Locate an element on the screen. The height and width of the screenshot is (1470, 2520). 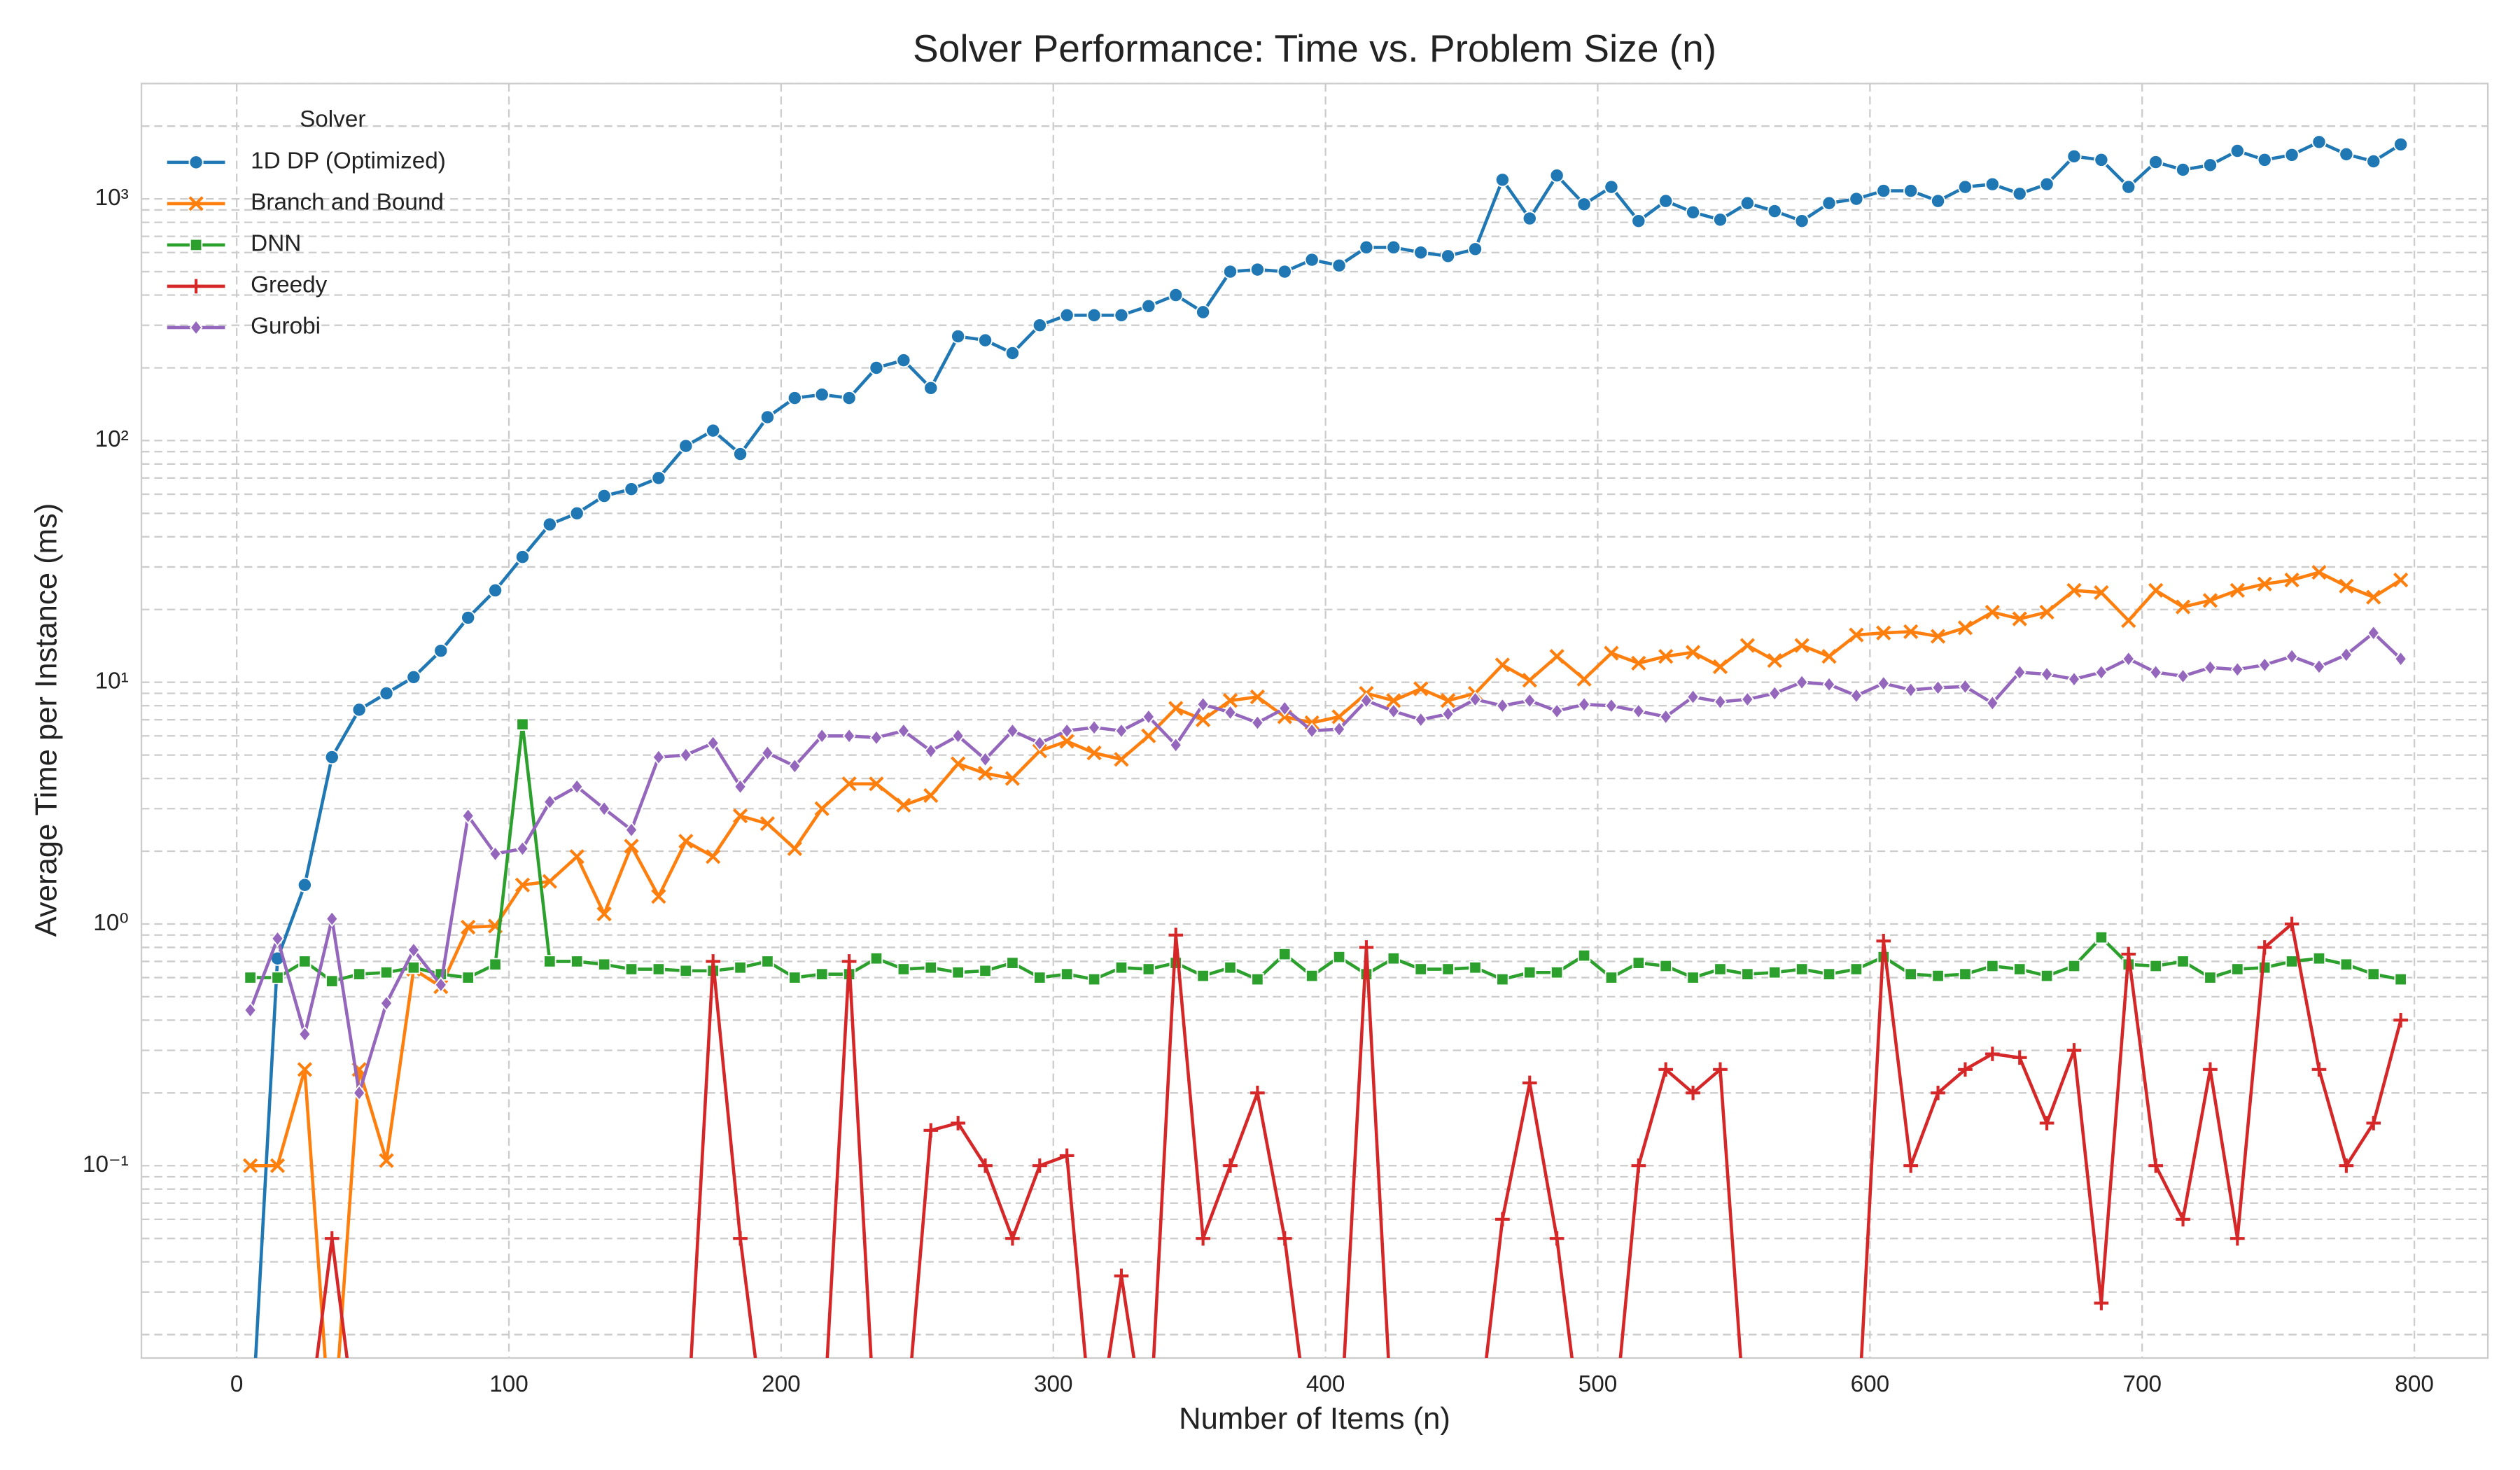
legend-title: Solver is located at coordinates (332, 119).